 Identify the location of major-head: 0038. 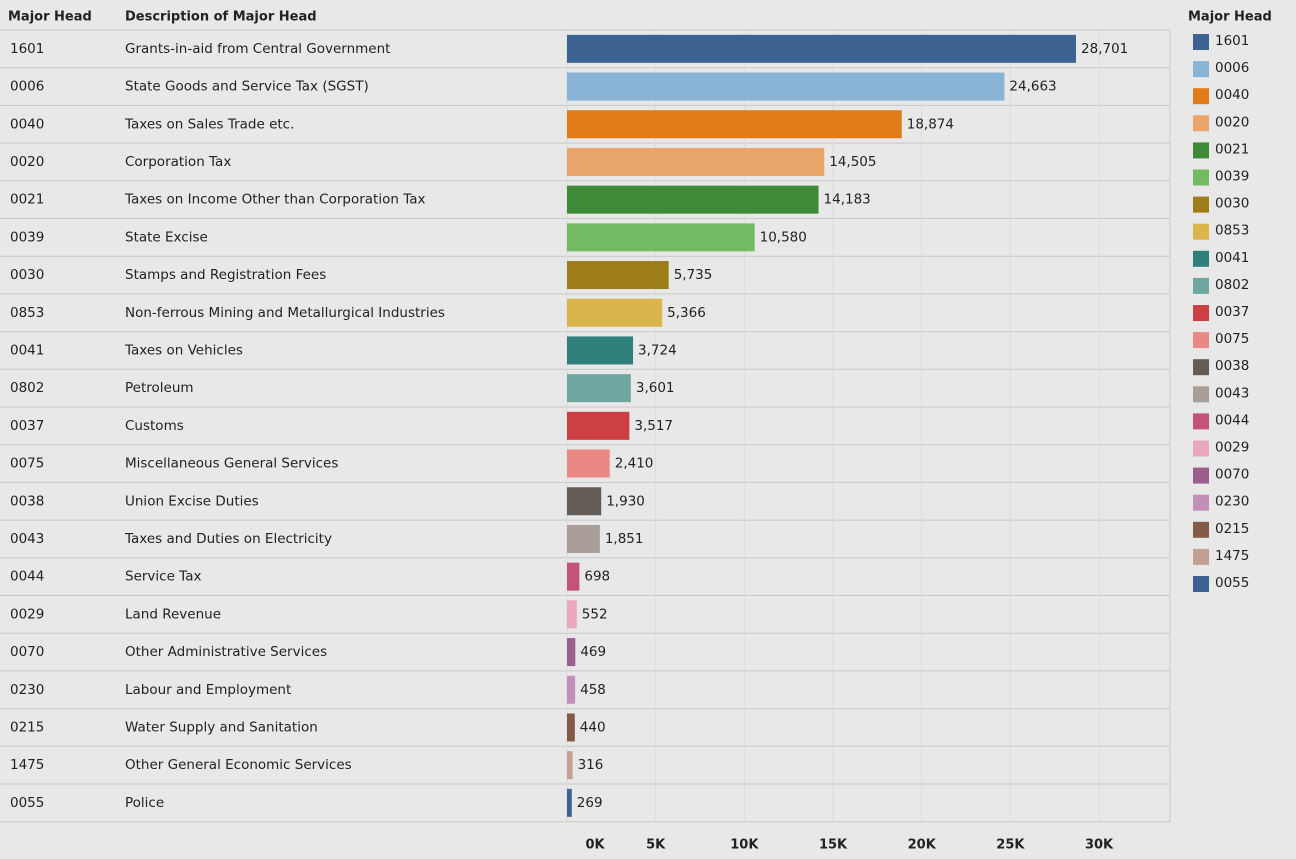
(27, 501).